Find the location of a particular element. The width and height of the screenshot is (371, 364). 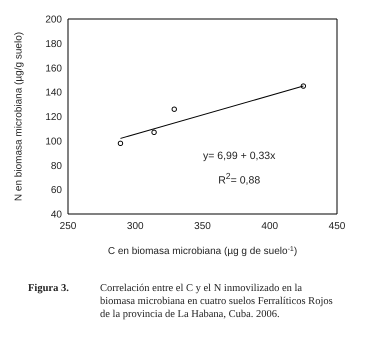

y-tick-label: 80 is located at coordinates (56, 166).